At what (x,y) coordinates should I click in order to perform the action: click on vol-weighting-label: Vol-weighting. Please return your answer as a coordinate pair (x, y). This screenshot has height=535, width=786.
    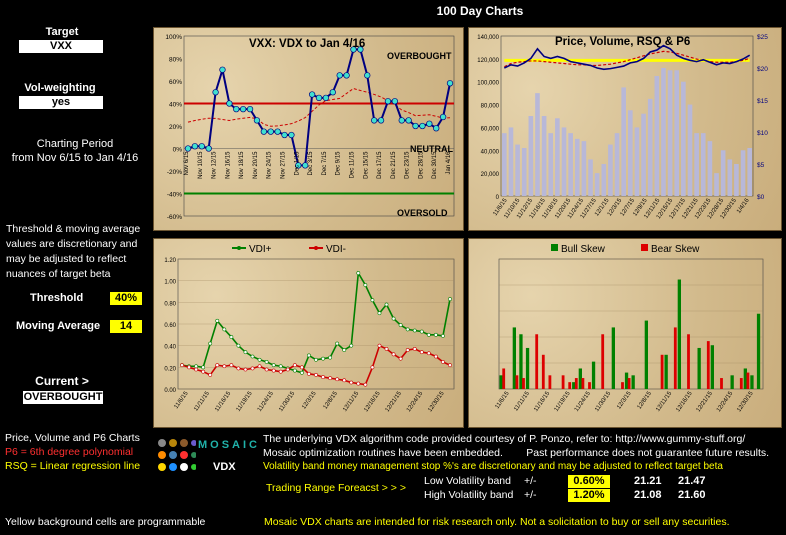
    Looking at the image, I should click on (60, 88).